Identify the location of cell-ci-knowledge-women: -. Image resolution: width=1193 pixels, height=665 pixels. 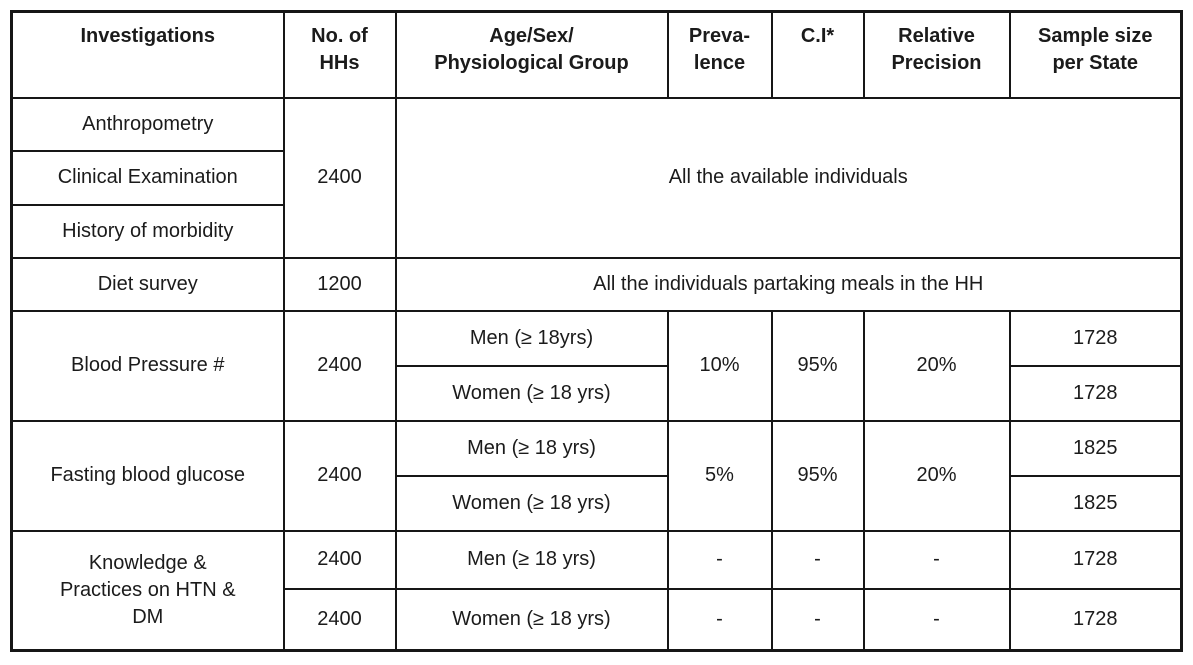
(817, 619).